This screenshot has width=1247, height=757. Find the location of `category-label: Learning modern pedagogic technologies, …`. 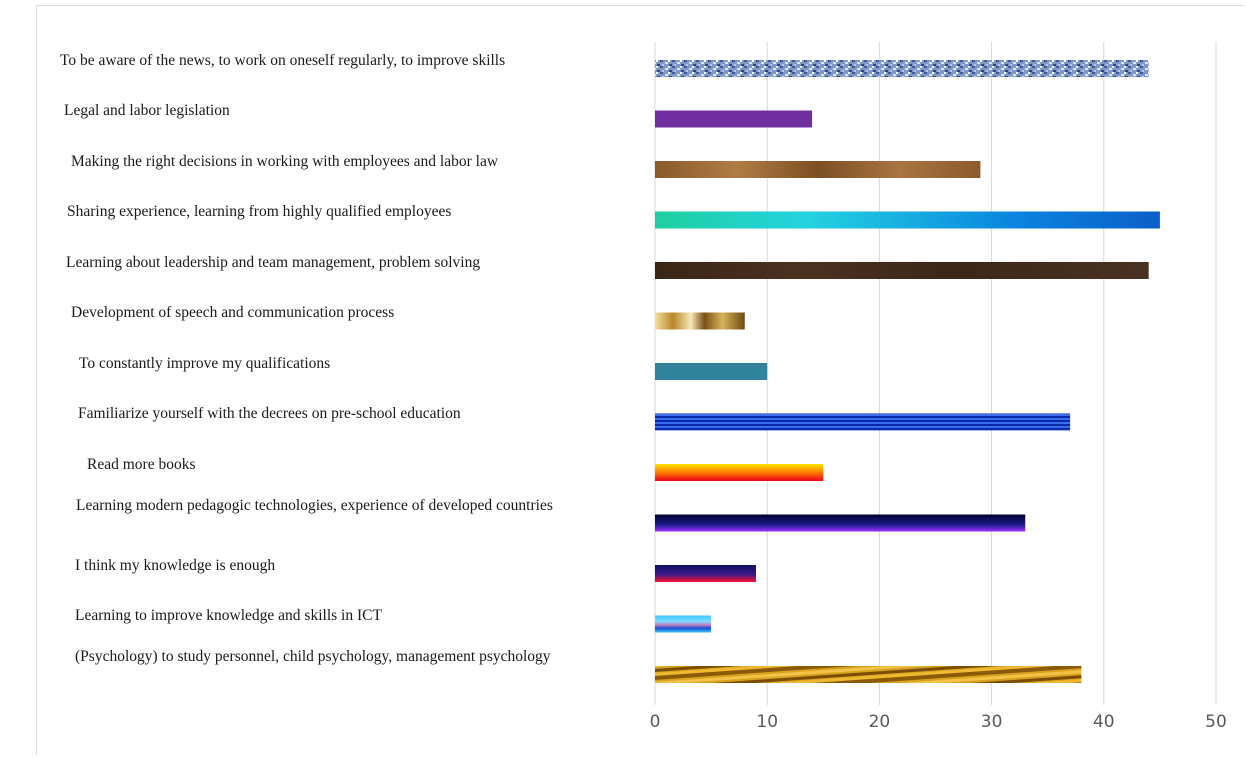

category-label: Learning modern pedagogic technologies, … is located at coordinates (314, 505).